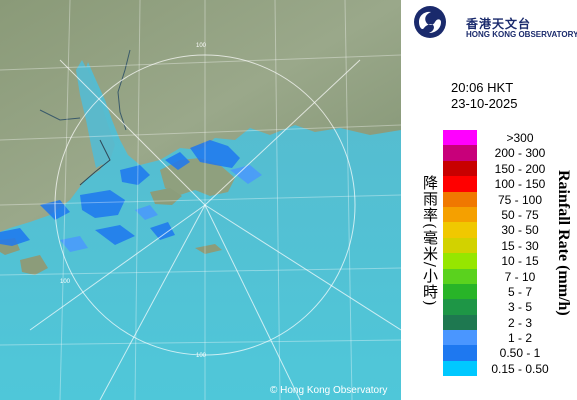 The height and width of the screenshot is (400, 577). What do you see at coordinates (520, 168) in the screenshot?
I see `legend-label: 150 - 200` at bounding box center [520, 168].